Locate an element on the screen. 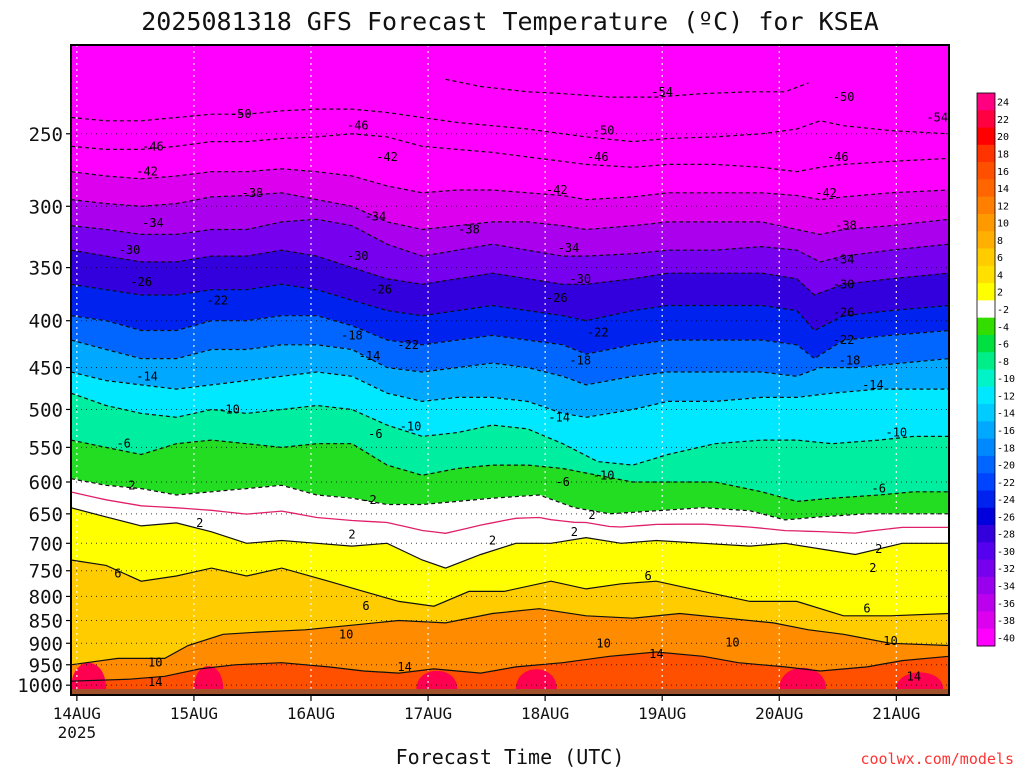  isotherm--54 is located at coordinates (627, 88).